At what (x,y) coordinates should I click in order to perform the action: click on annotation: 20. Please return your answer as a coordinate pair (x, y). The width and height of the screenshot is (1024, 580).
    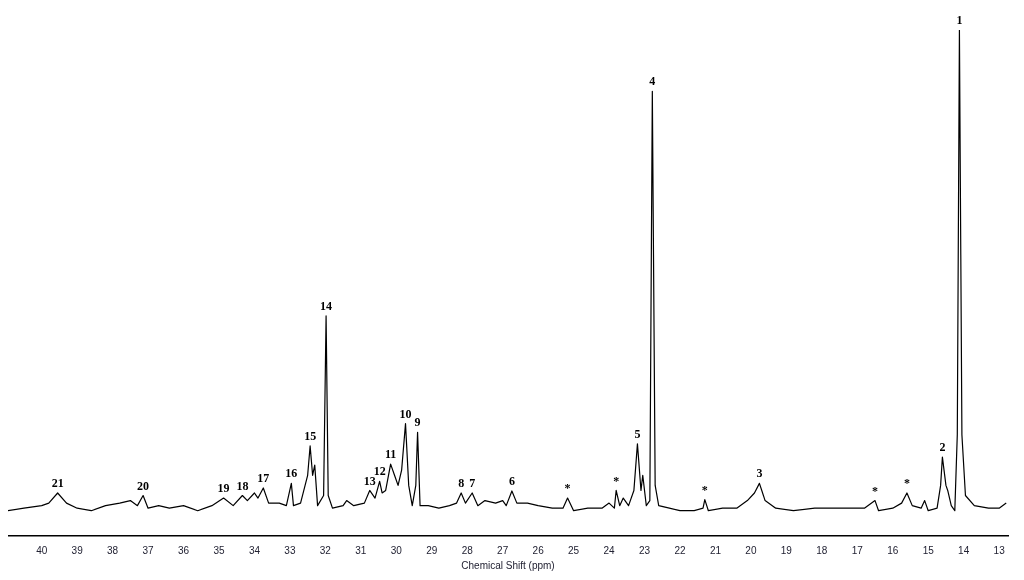
    Looking at the image, I should click on (143, 485).